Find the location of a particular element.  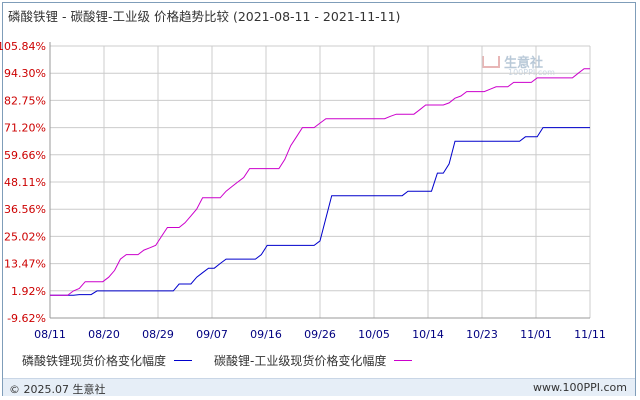

y-tick-label: 36.56% is located at coordinates (25, 209).